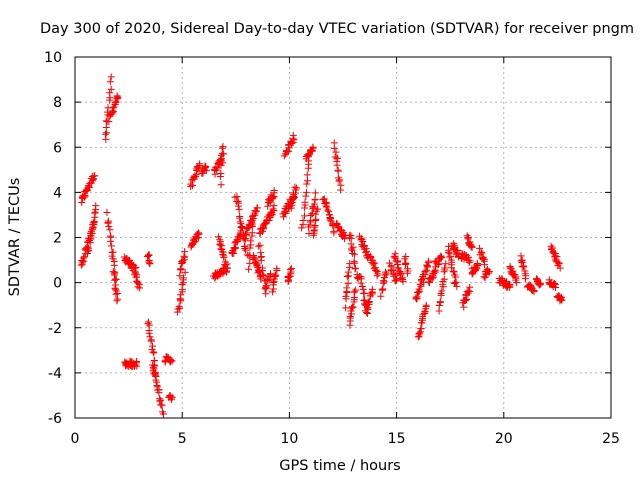  What do you see at coordinates (57, 284) in the screenshot?
I see `y-tick-label: 0` at bounding box center [57, 284].